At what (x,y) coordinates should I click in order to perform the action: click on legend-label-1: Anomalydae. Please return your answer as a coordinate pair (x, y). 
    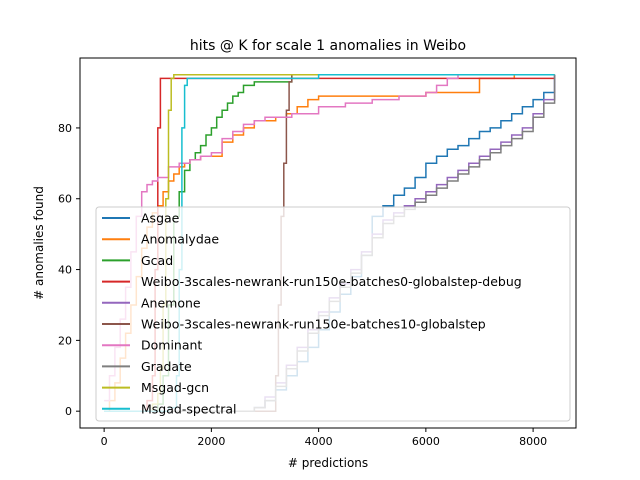
    Looking at the image, I should click on (180, 239).